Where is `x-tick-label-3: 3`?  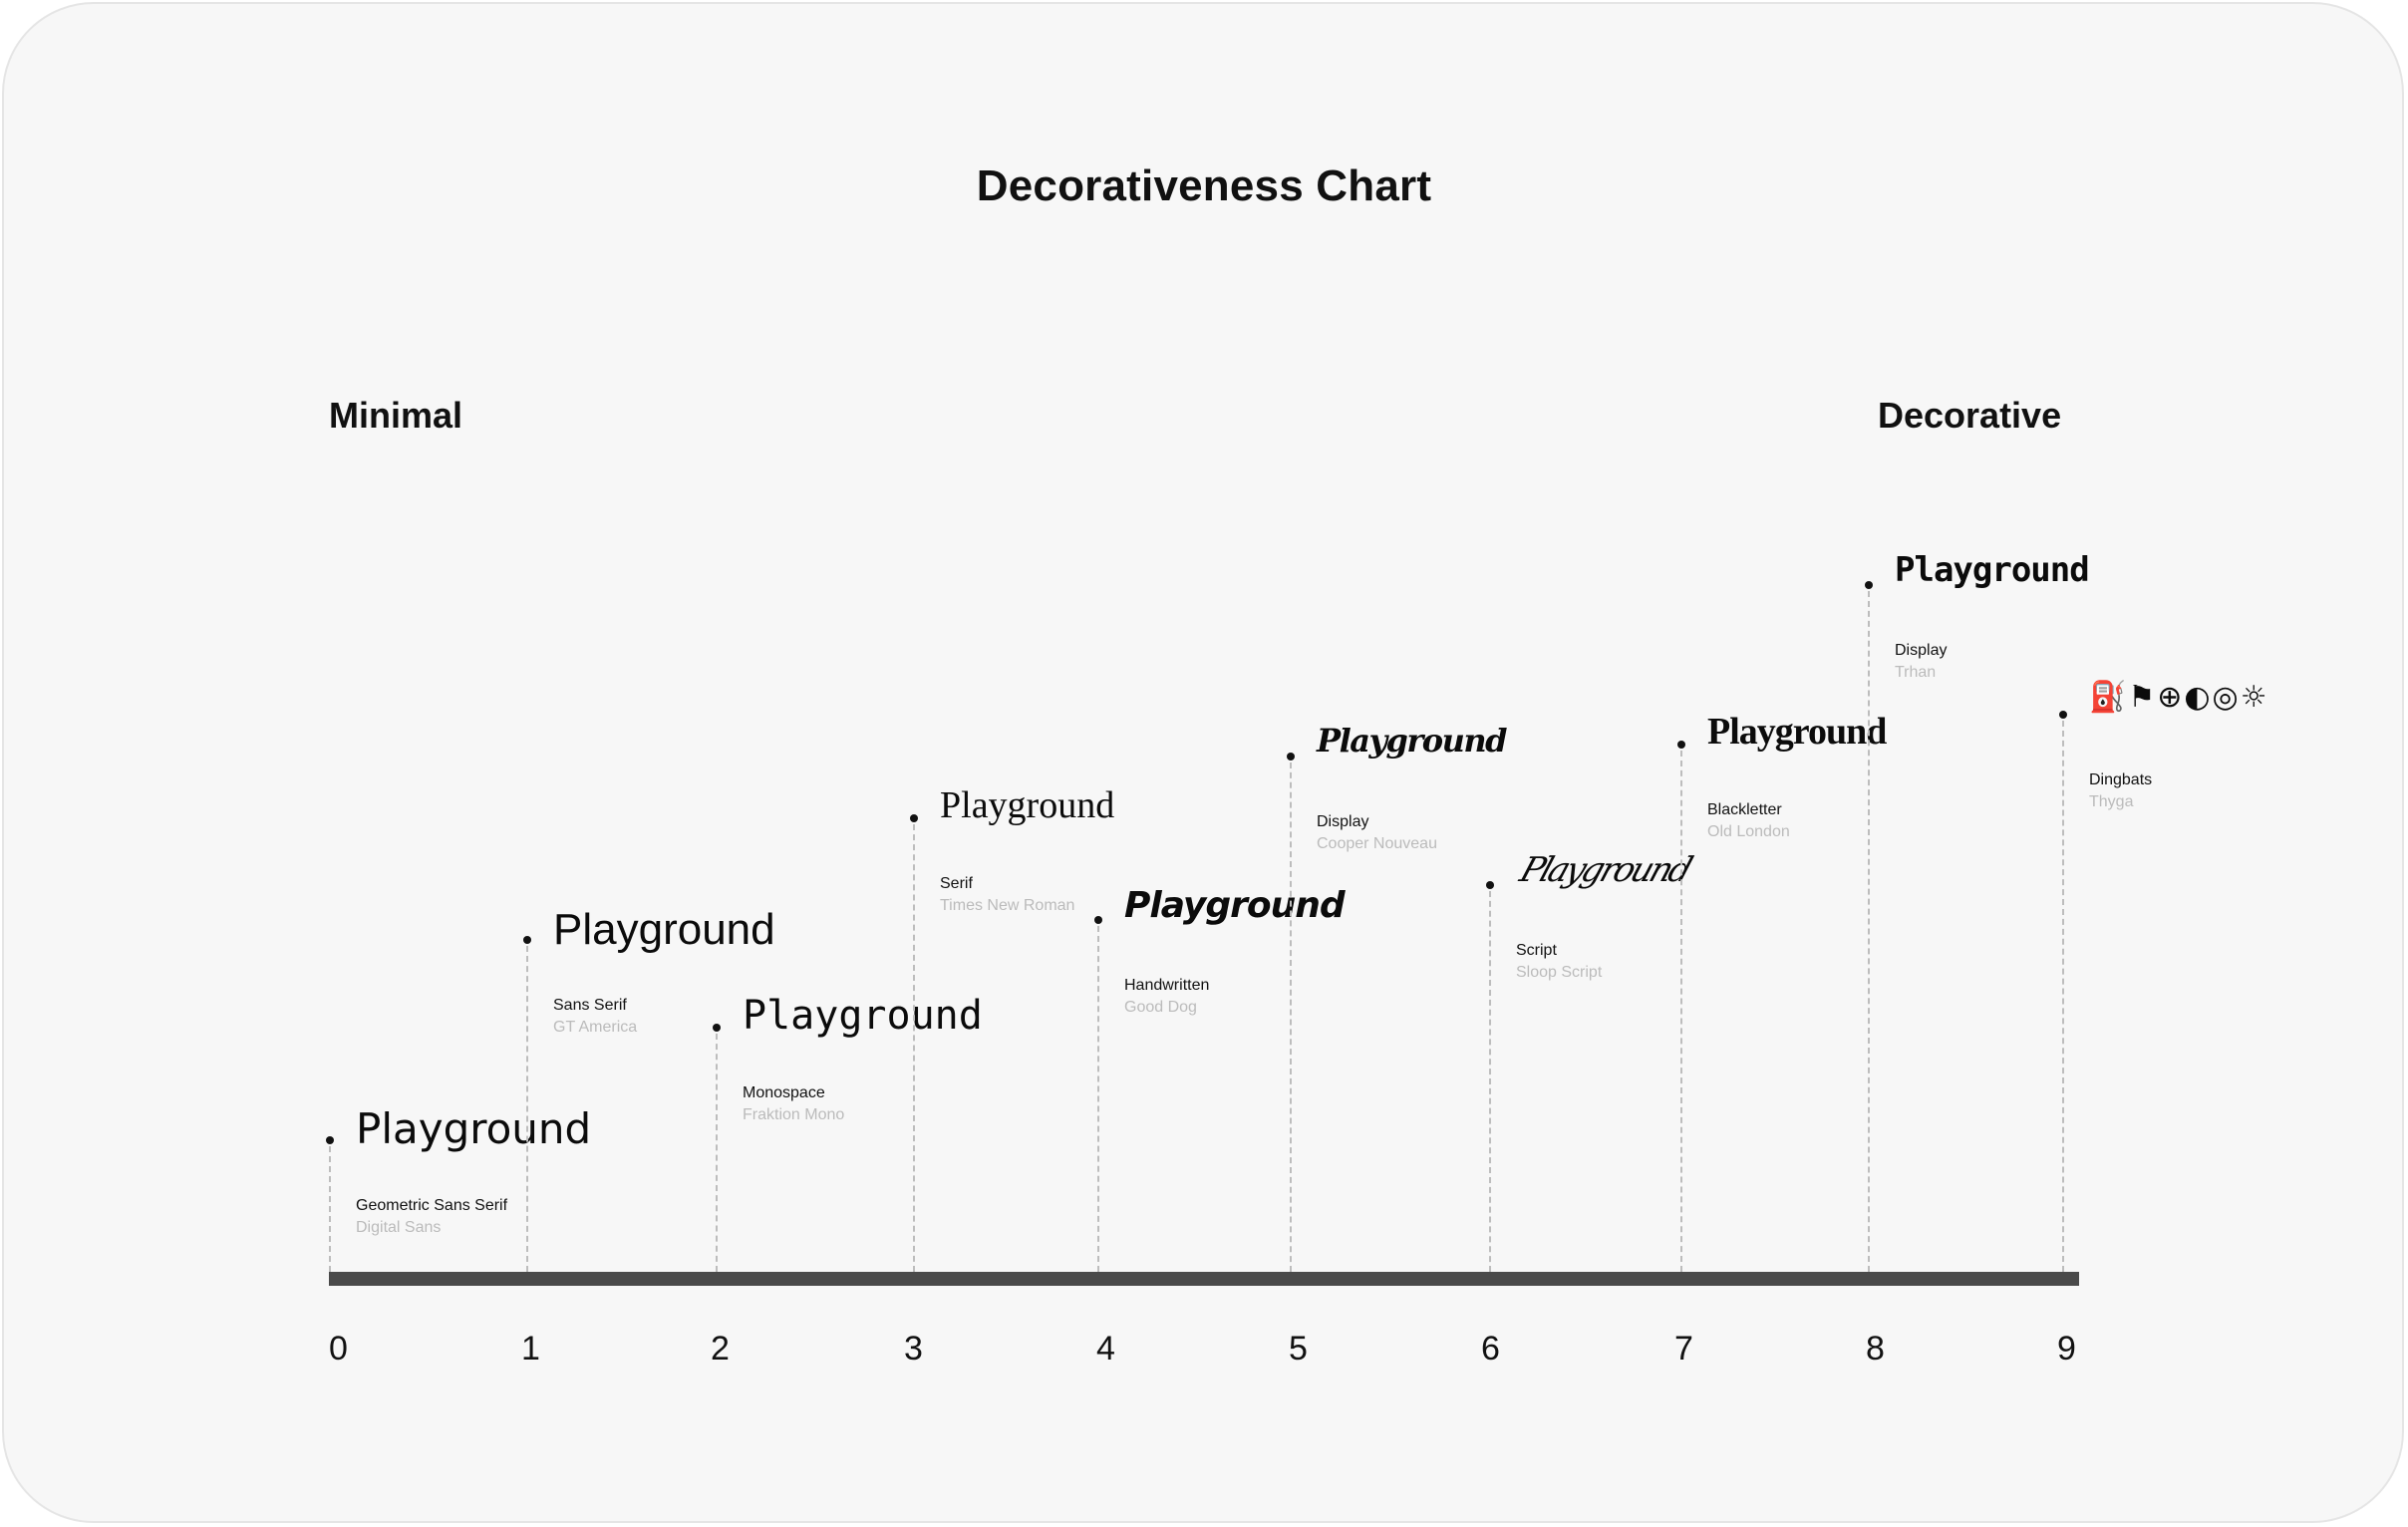
x-tick-label-3: 3 is located at coordinates (913, 1349).